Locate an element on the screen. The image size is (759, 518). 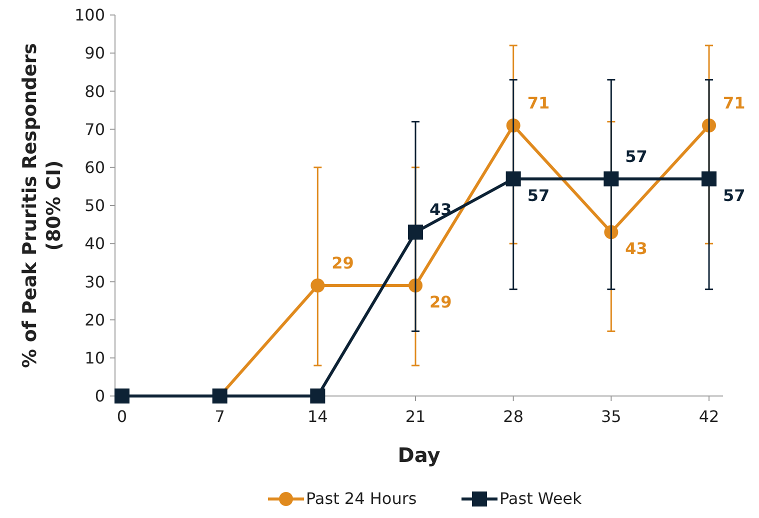
y-tick-label: 100 is located at coordinates (89, 15).